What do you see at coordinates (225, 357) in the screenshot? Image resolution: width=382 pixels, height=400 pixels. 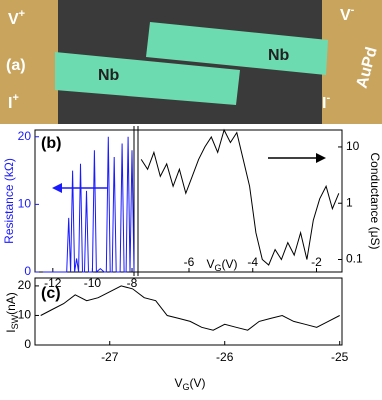 I see `x-tick-label: -26` at bounding box center [225, 357].